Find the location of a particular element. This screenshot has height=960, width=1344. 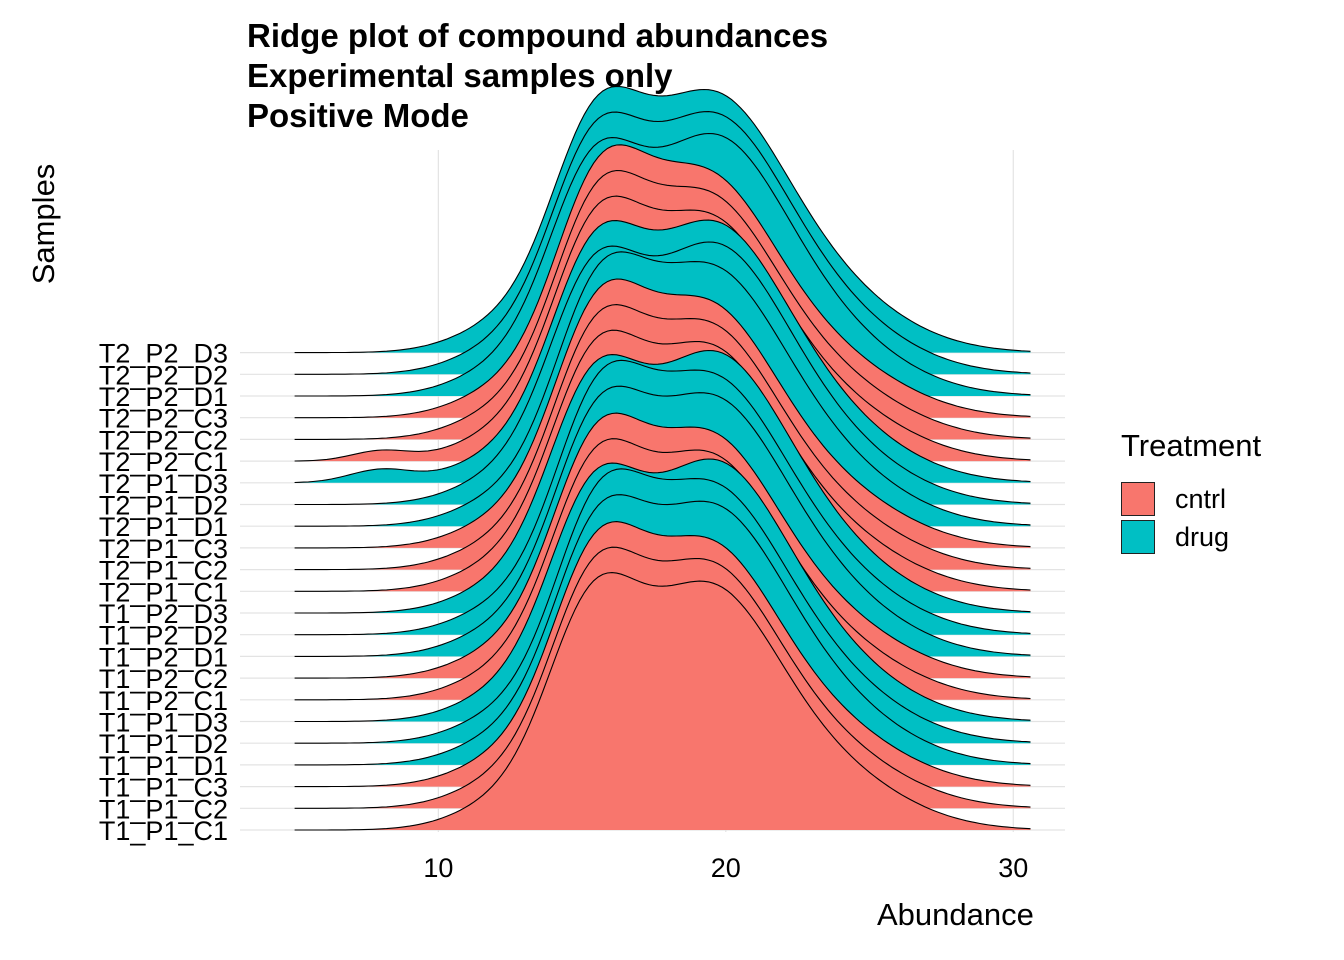

y-tick-label: T1_P1_C1 is located at coordinates (163, 831).